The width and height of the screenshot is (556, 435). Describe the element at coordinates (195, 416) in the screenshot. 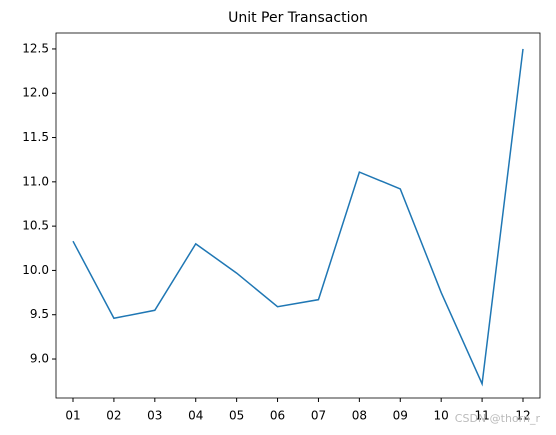

I see `x-tick-label: 04` at that location.